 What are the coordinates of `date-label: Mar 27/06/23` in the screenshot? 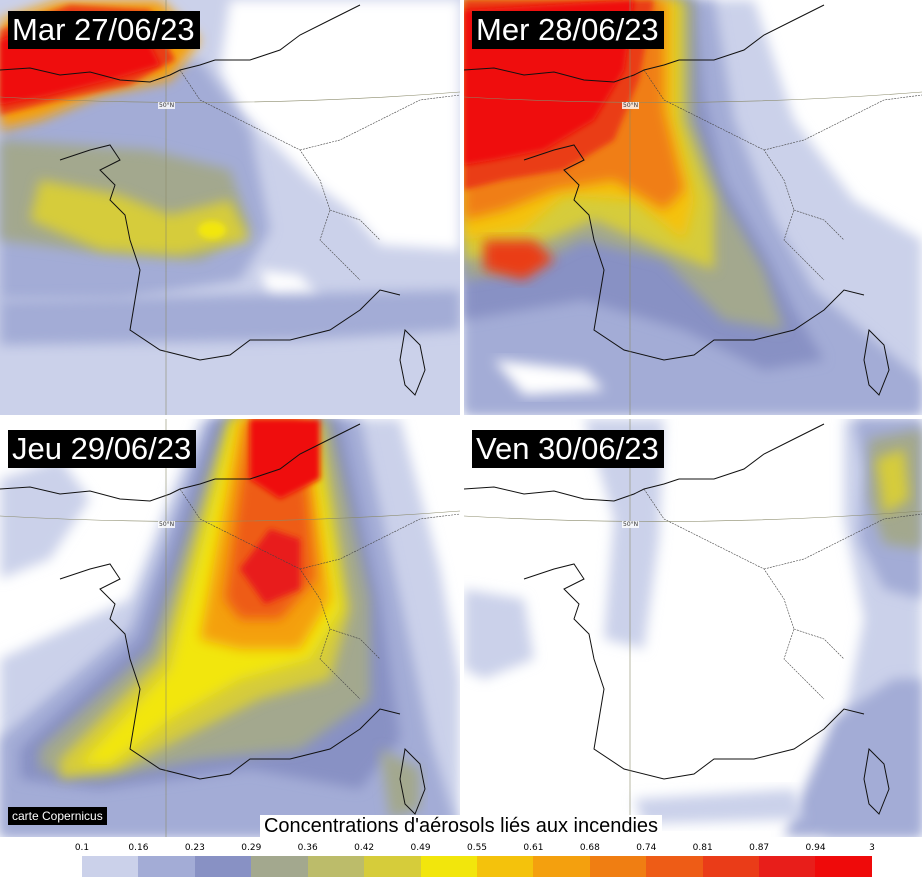 It's located at (104, 30).